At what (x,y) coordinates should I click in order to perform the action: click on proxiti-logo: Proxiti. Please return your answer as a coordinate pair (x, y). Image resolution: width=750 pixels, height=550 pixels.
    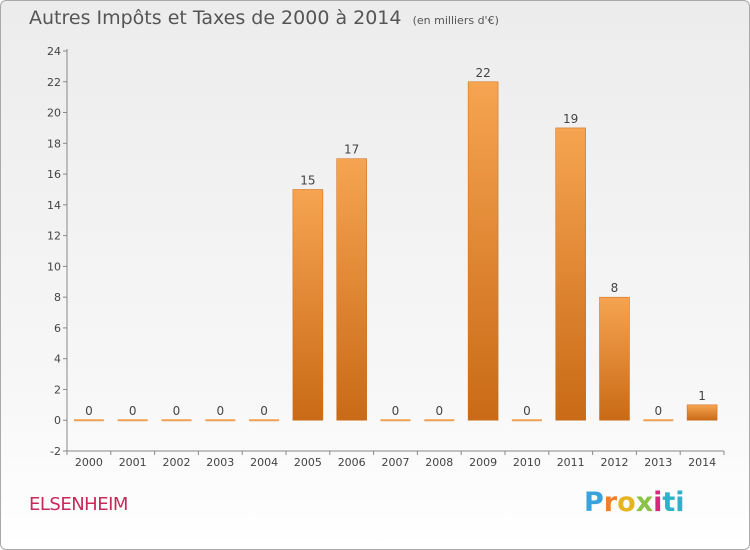
    Looking at the image, I should click on (634, 502).